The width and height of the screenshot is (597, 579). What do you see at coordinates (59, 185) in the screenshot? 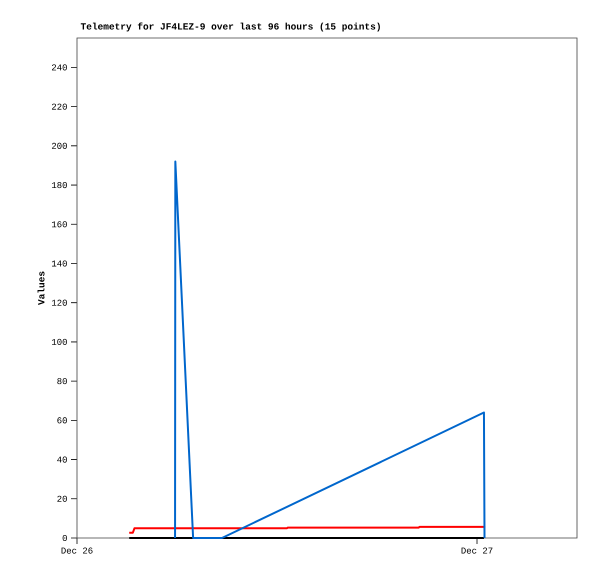
I see `y-tick-label: 180` at bounding box center [59, 185].